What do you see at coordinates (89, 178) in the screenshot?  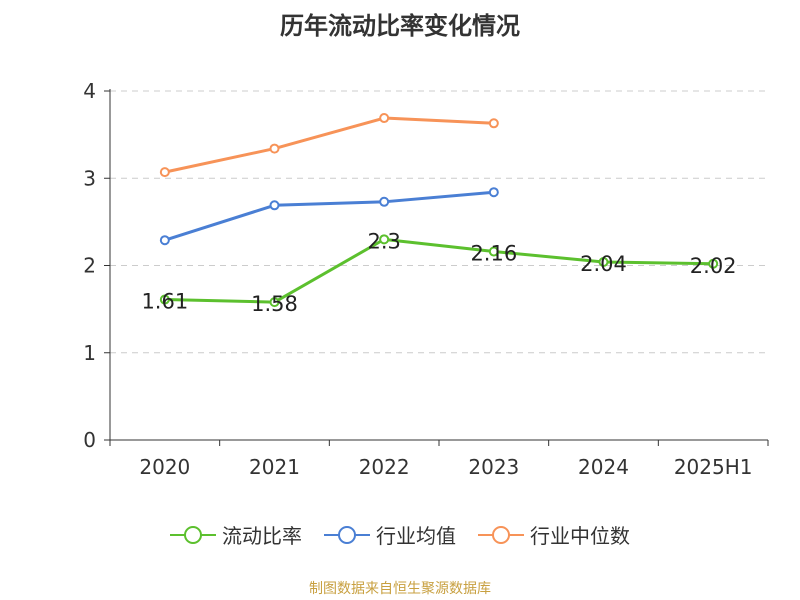 I see `y-tick-label: 3` at bounding box center [89, 178].